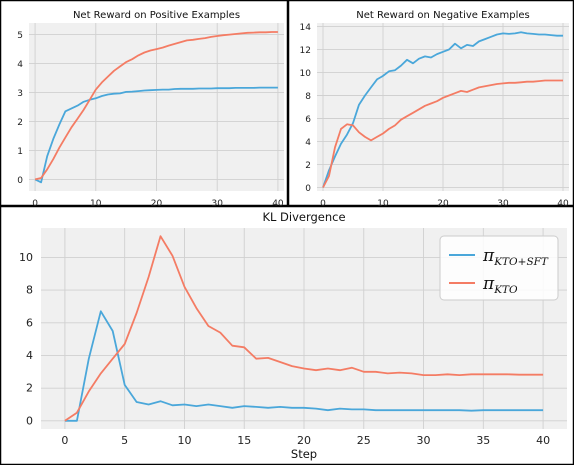  What do you see at coordinates (20, 94) in the screenshot?
I see `y-tick-label: 3` at bounding box center [20, 94].